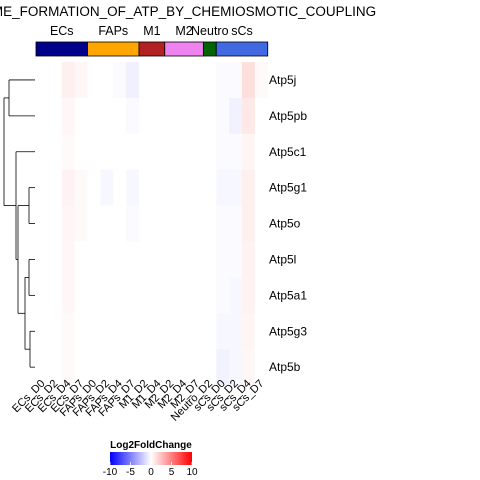 Image resolution: width=480 pixels, height=480 pixels. Describe the element at coordinates (130, 472) in the screenshot. I see `legend-tick-label: -5` at that location.